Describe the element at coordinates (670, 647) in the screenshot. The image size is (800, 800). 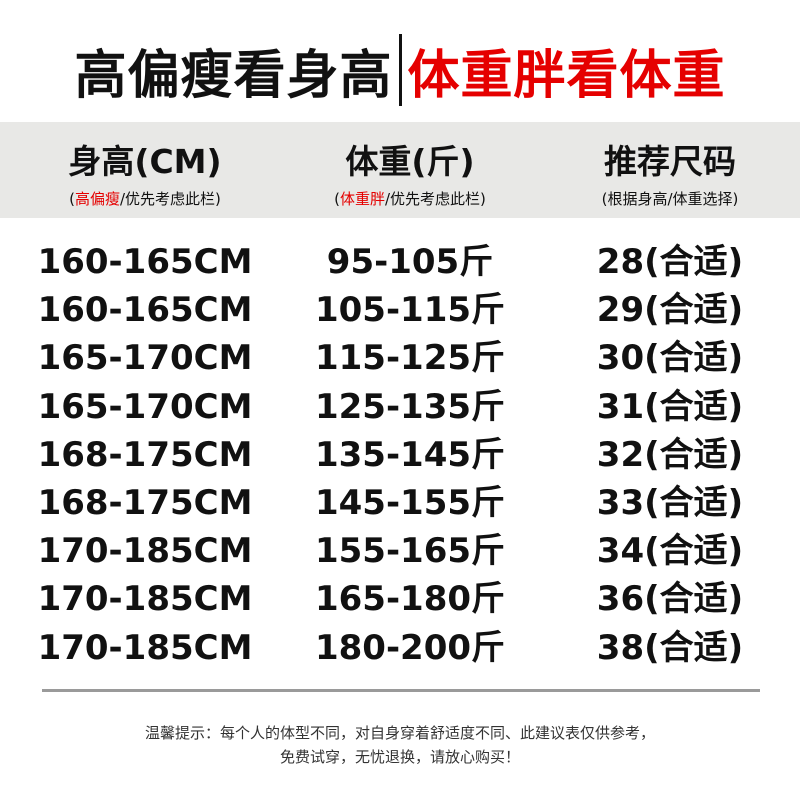
I see `size-cell: 38(合适)` at that location.